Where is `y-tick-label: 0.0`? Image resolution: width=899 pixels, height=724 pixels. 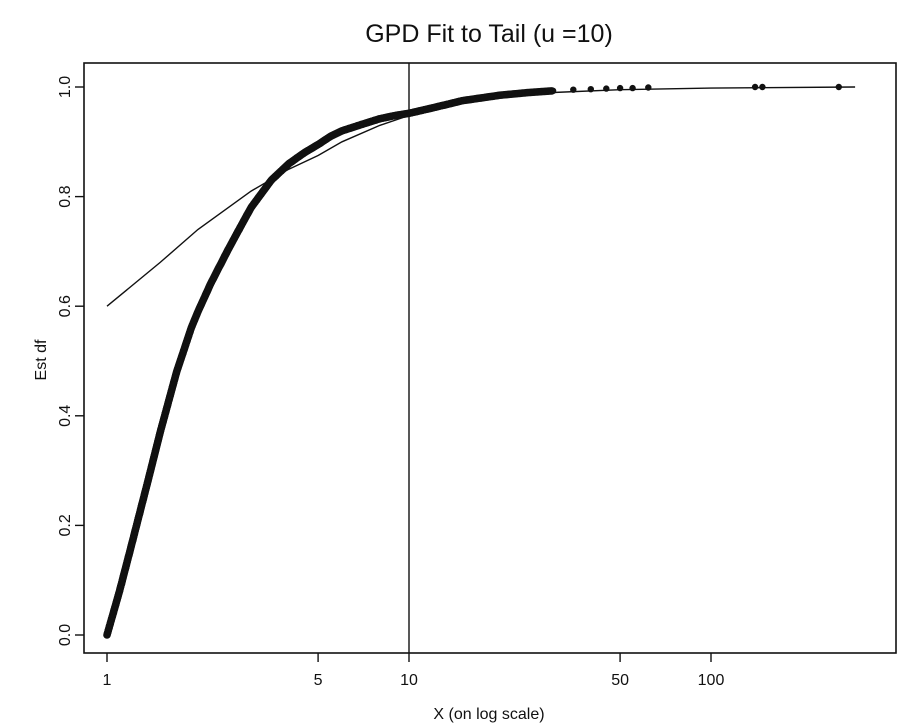 y-tick-label: 0.0 is located at coordinates (65, 635).